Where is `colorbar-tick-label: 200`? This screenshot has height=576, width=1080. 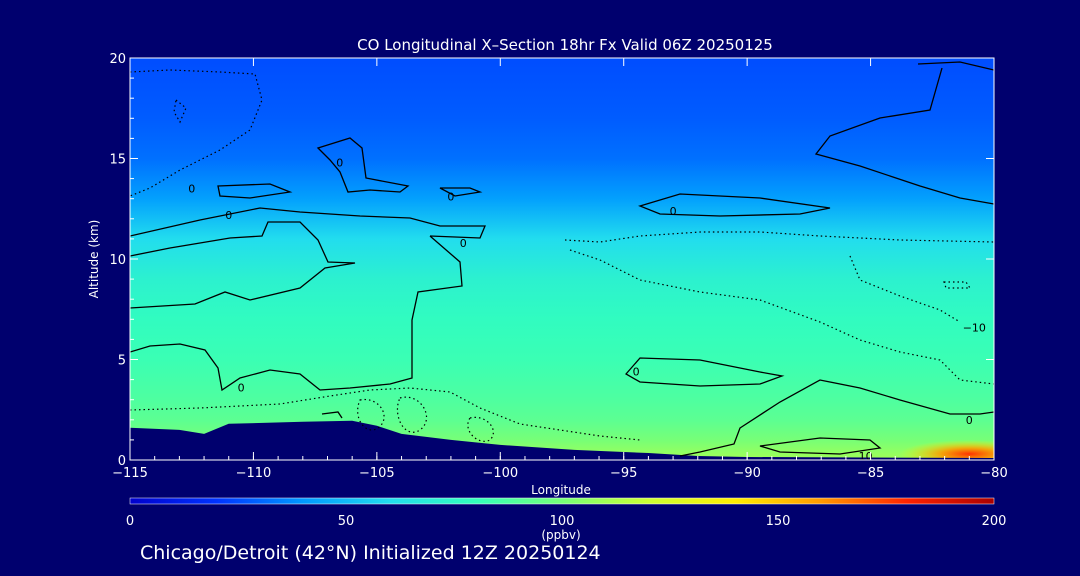 colorbar-tick-label: 200 is located at coordinates (994, 521).